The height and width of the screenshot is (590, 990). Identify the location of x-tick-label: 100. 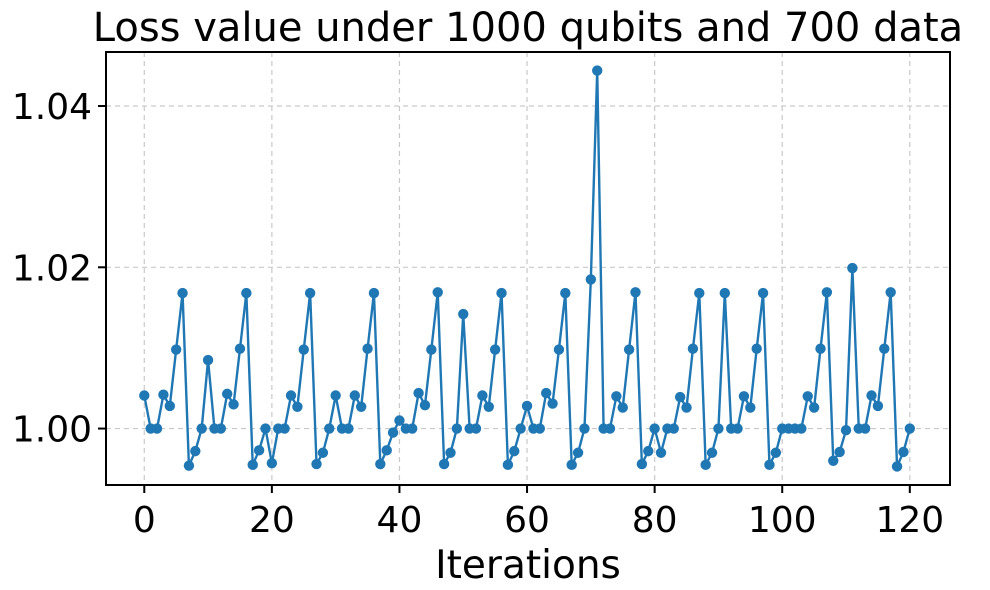
(782, 520).